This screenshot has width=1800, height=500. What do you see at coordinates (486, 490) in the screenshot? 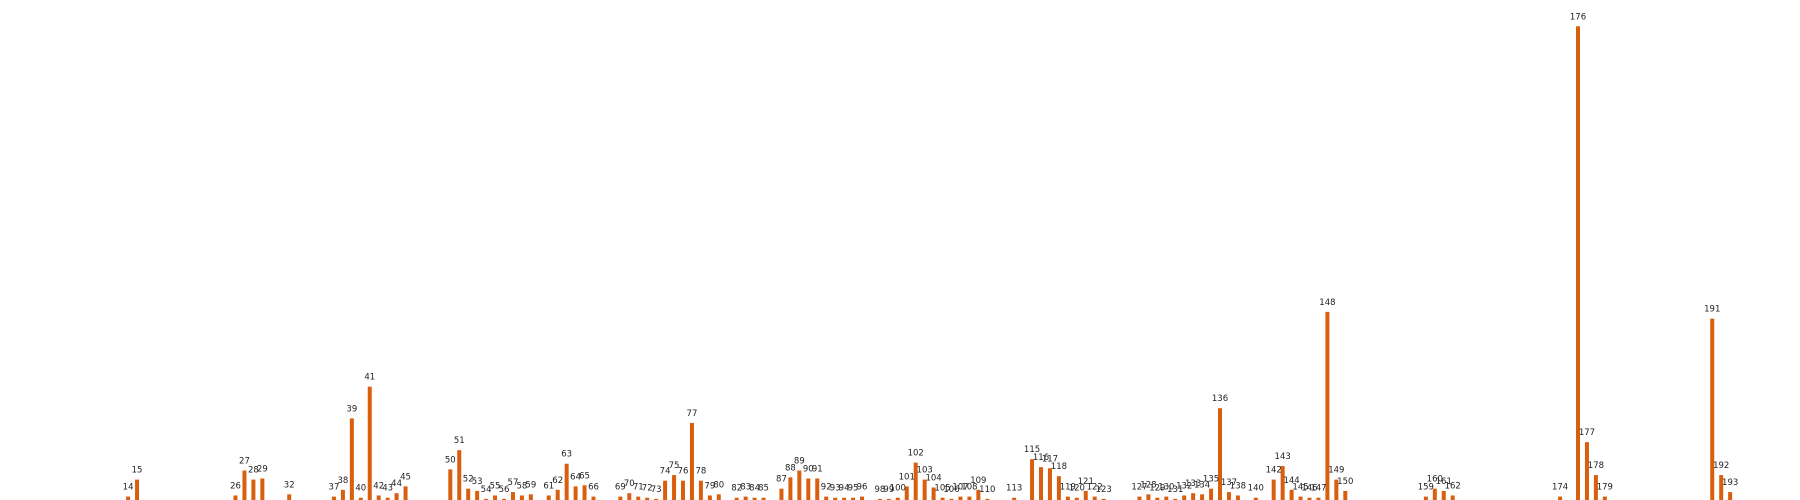
I see `bar-label-54: 54` at bounding box center [486, 490].